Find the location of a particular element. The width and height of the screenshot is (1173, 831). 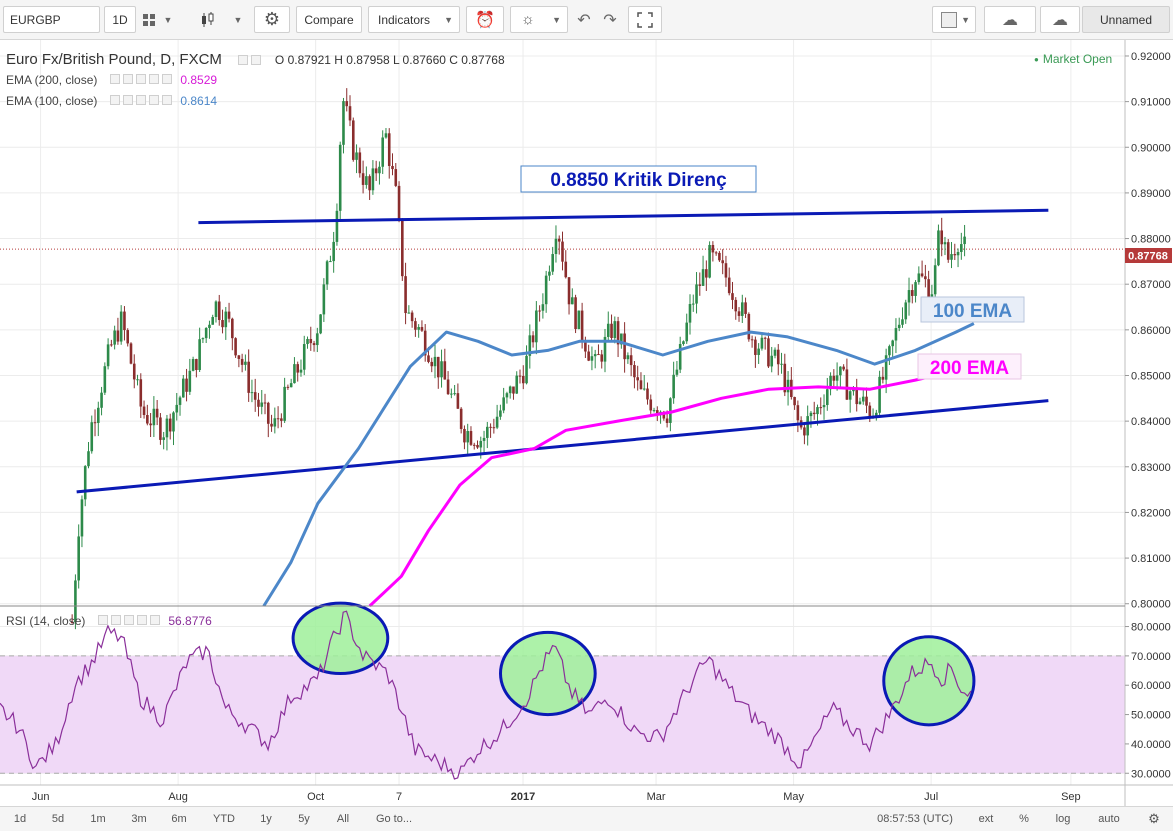

ema200-annotation-box is located at coordinates (969, 366).